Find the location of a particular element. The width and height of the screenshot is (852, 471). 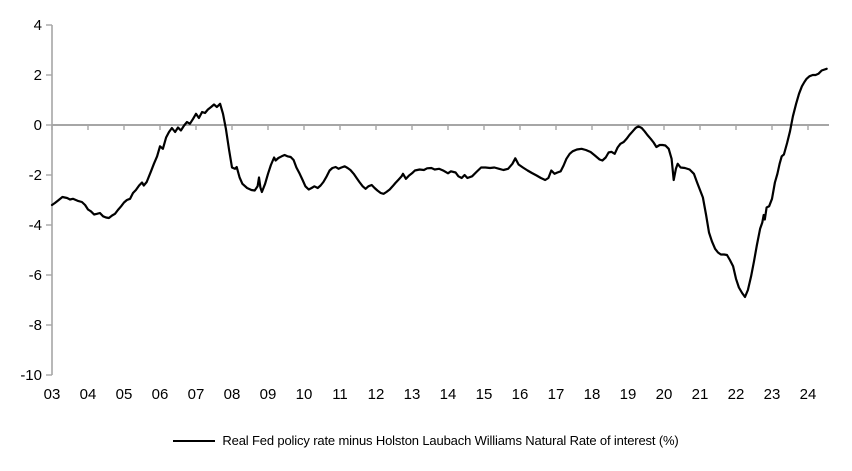

x-tick-label: 15 is located at coordinates (484, 394).